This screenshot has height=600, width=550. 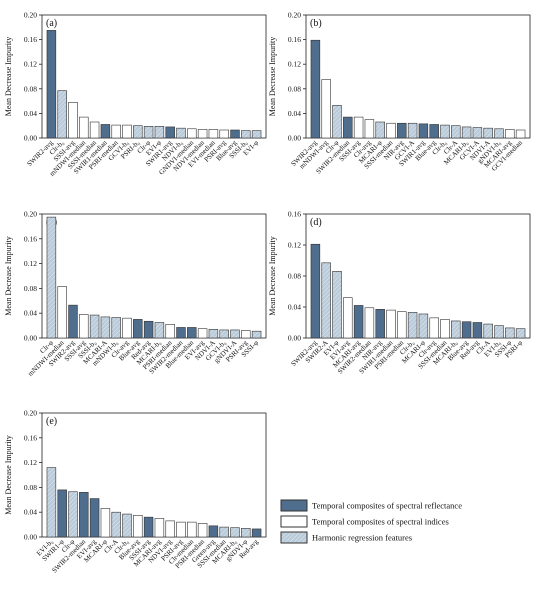 I want to click on panel-label: (a), so click(x=51, y=23).